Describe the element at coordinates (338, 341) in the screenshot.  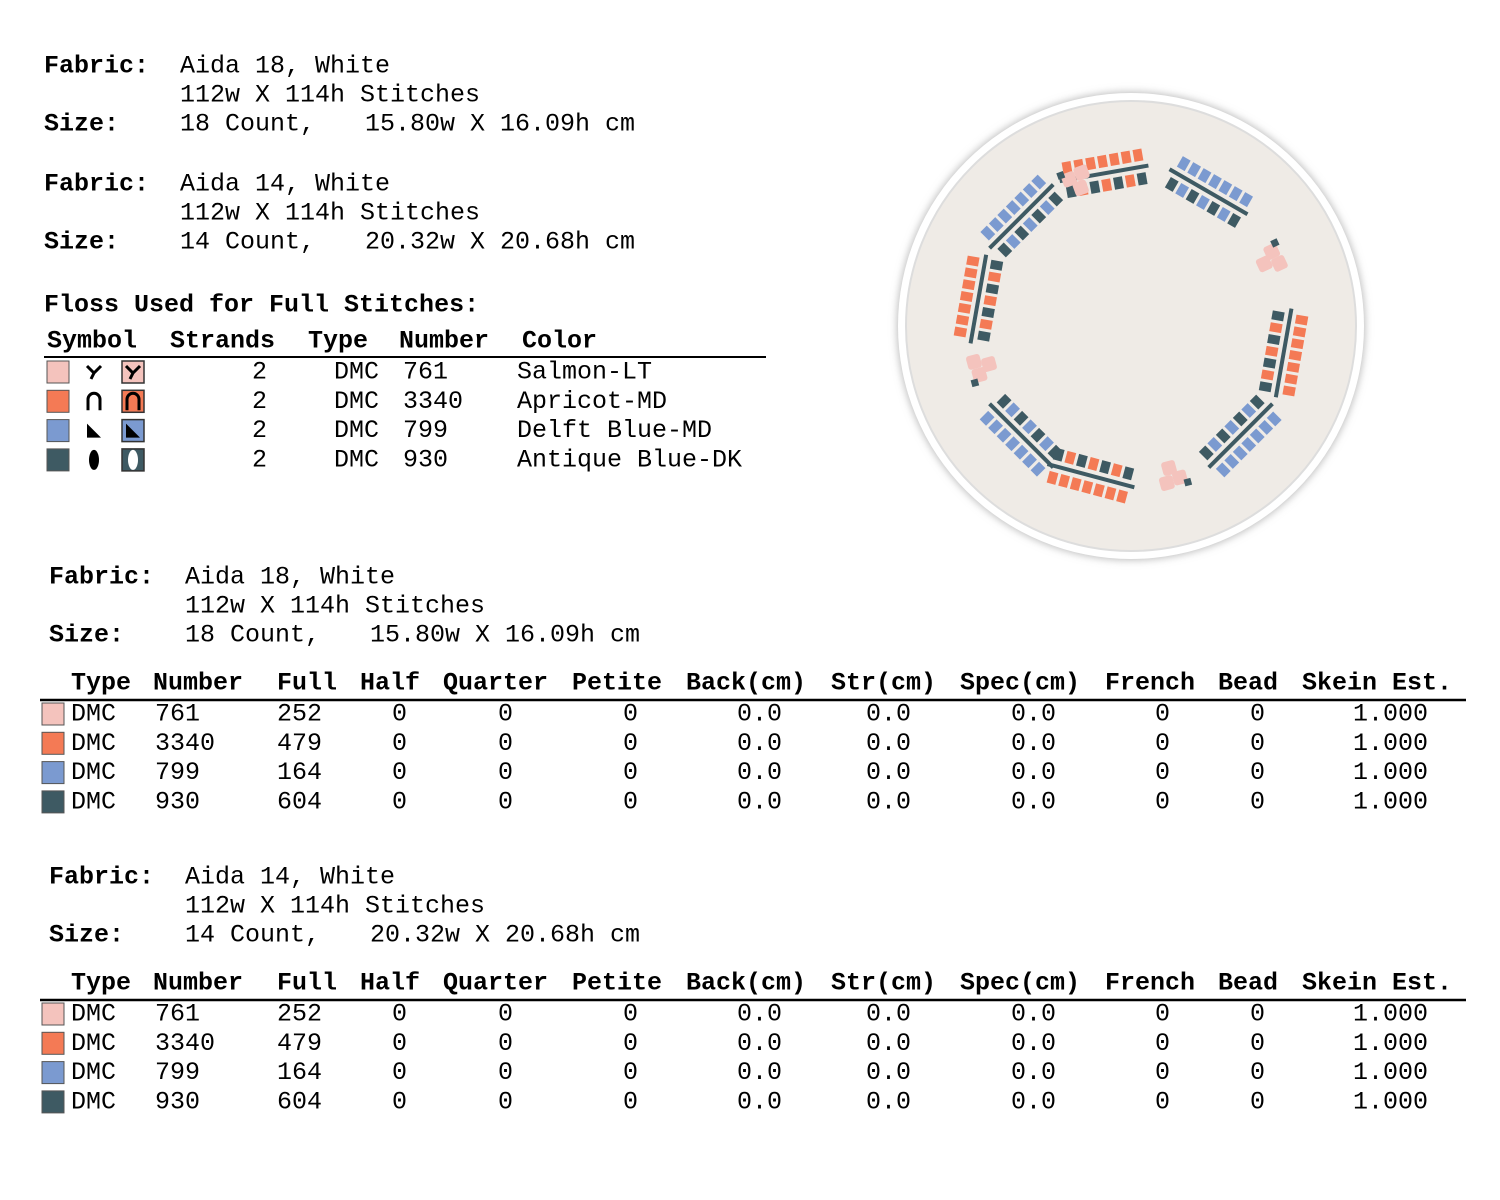
I see `floss-header: Type` at that location.